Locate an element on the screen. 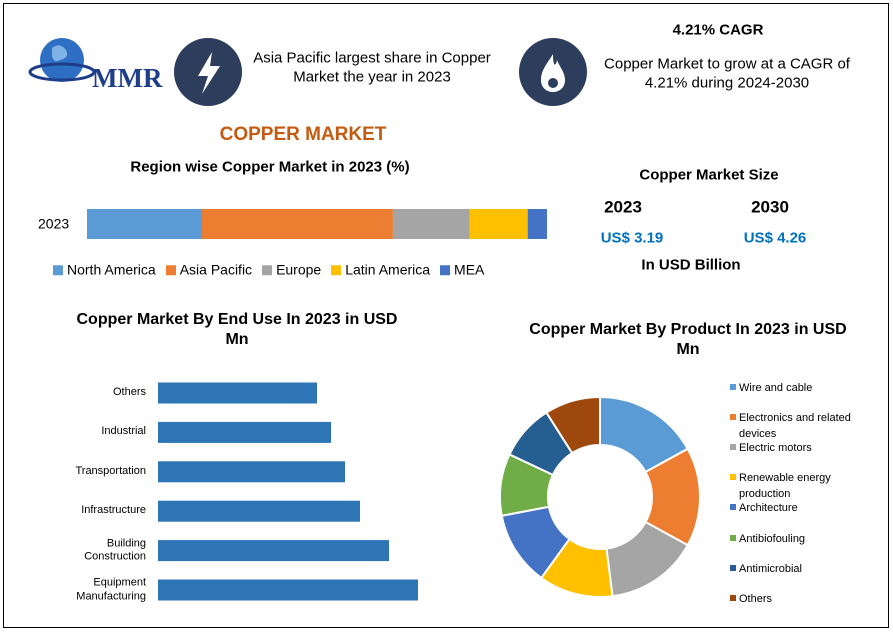 This screenshot has height=632, width=893. page-title: COPPER MARKET is located at coordinates (303, 135).